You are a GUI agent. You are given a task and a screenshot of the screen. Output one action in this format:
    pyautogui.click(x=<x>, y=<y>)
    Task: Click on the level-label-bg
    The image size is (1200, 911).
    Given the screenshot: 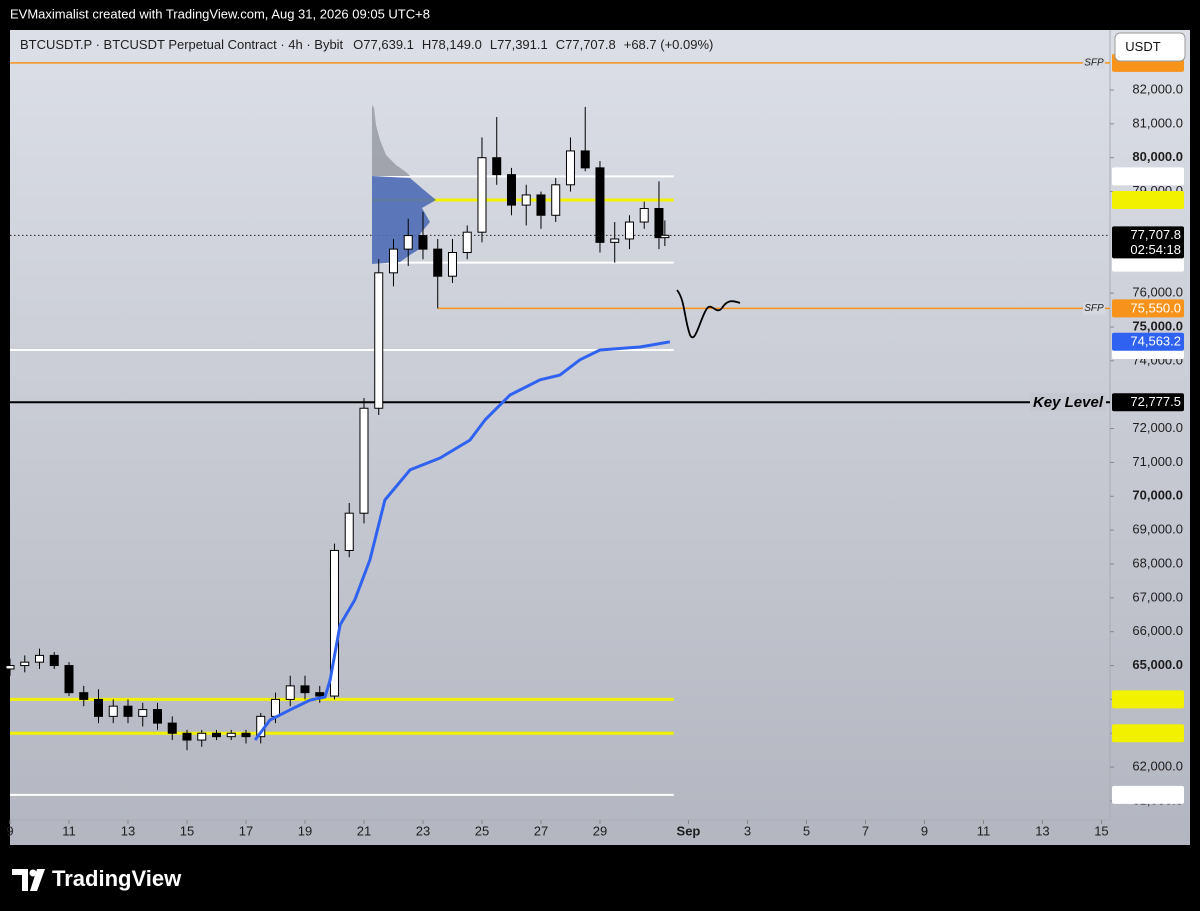 What is the action you would take?
    pyautogui.click(x=1068, y=402)
    